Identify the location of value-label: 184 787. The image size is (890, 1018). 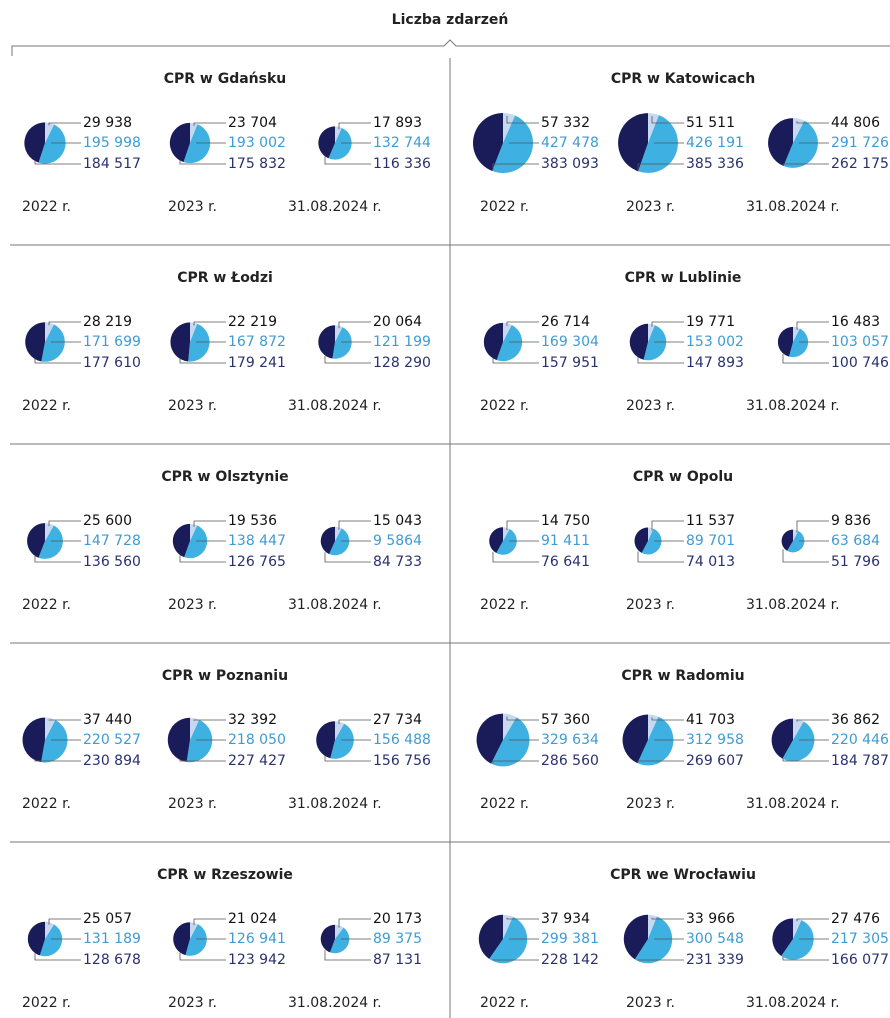
(860, 761).